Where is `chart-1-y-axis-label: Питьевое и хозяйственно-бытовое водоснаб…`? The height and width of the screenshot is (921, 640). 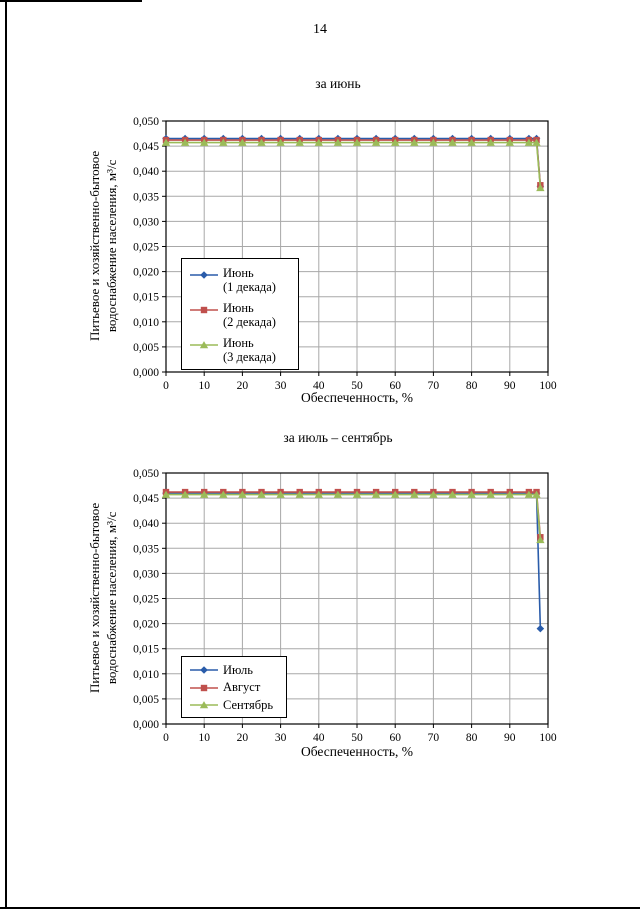
chart-1-y-axis-label: Питьевое и хозяйственно-бытовое водоснаб… is located at coordinates (104, 246).